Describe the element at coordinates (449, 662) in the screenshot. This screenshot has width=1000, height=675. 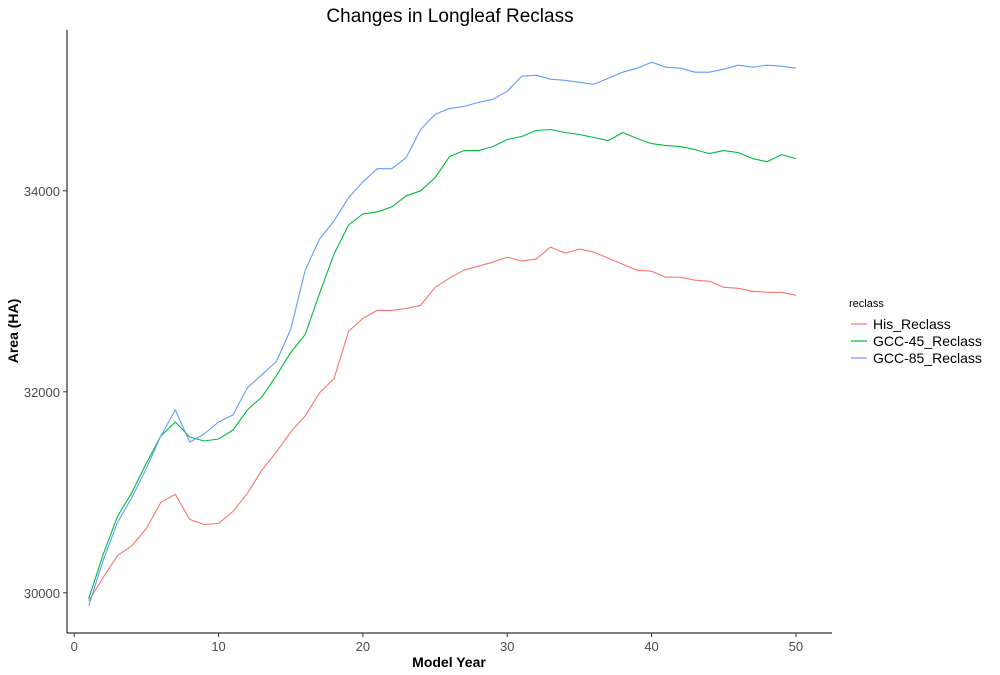
I see `x-axis-title: Model Year` at that location.